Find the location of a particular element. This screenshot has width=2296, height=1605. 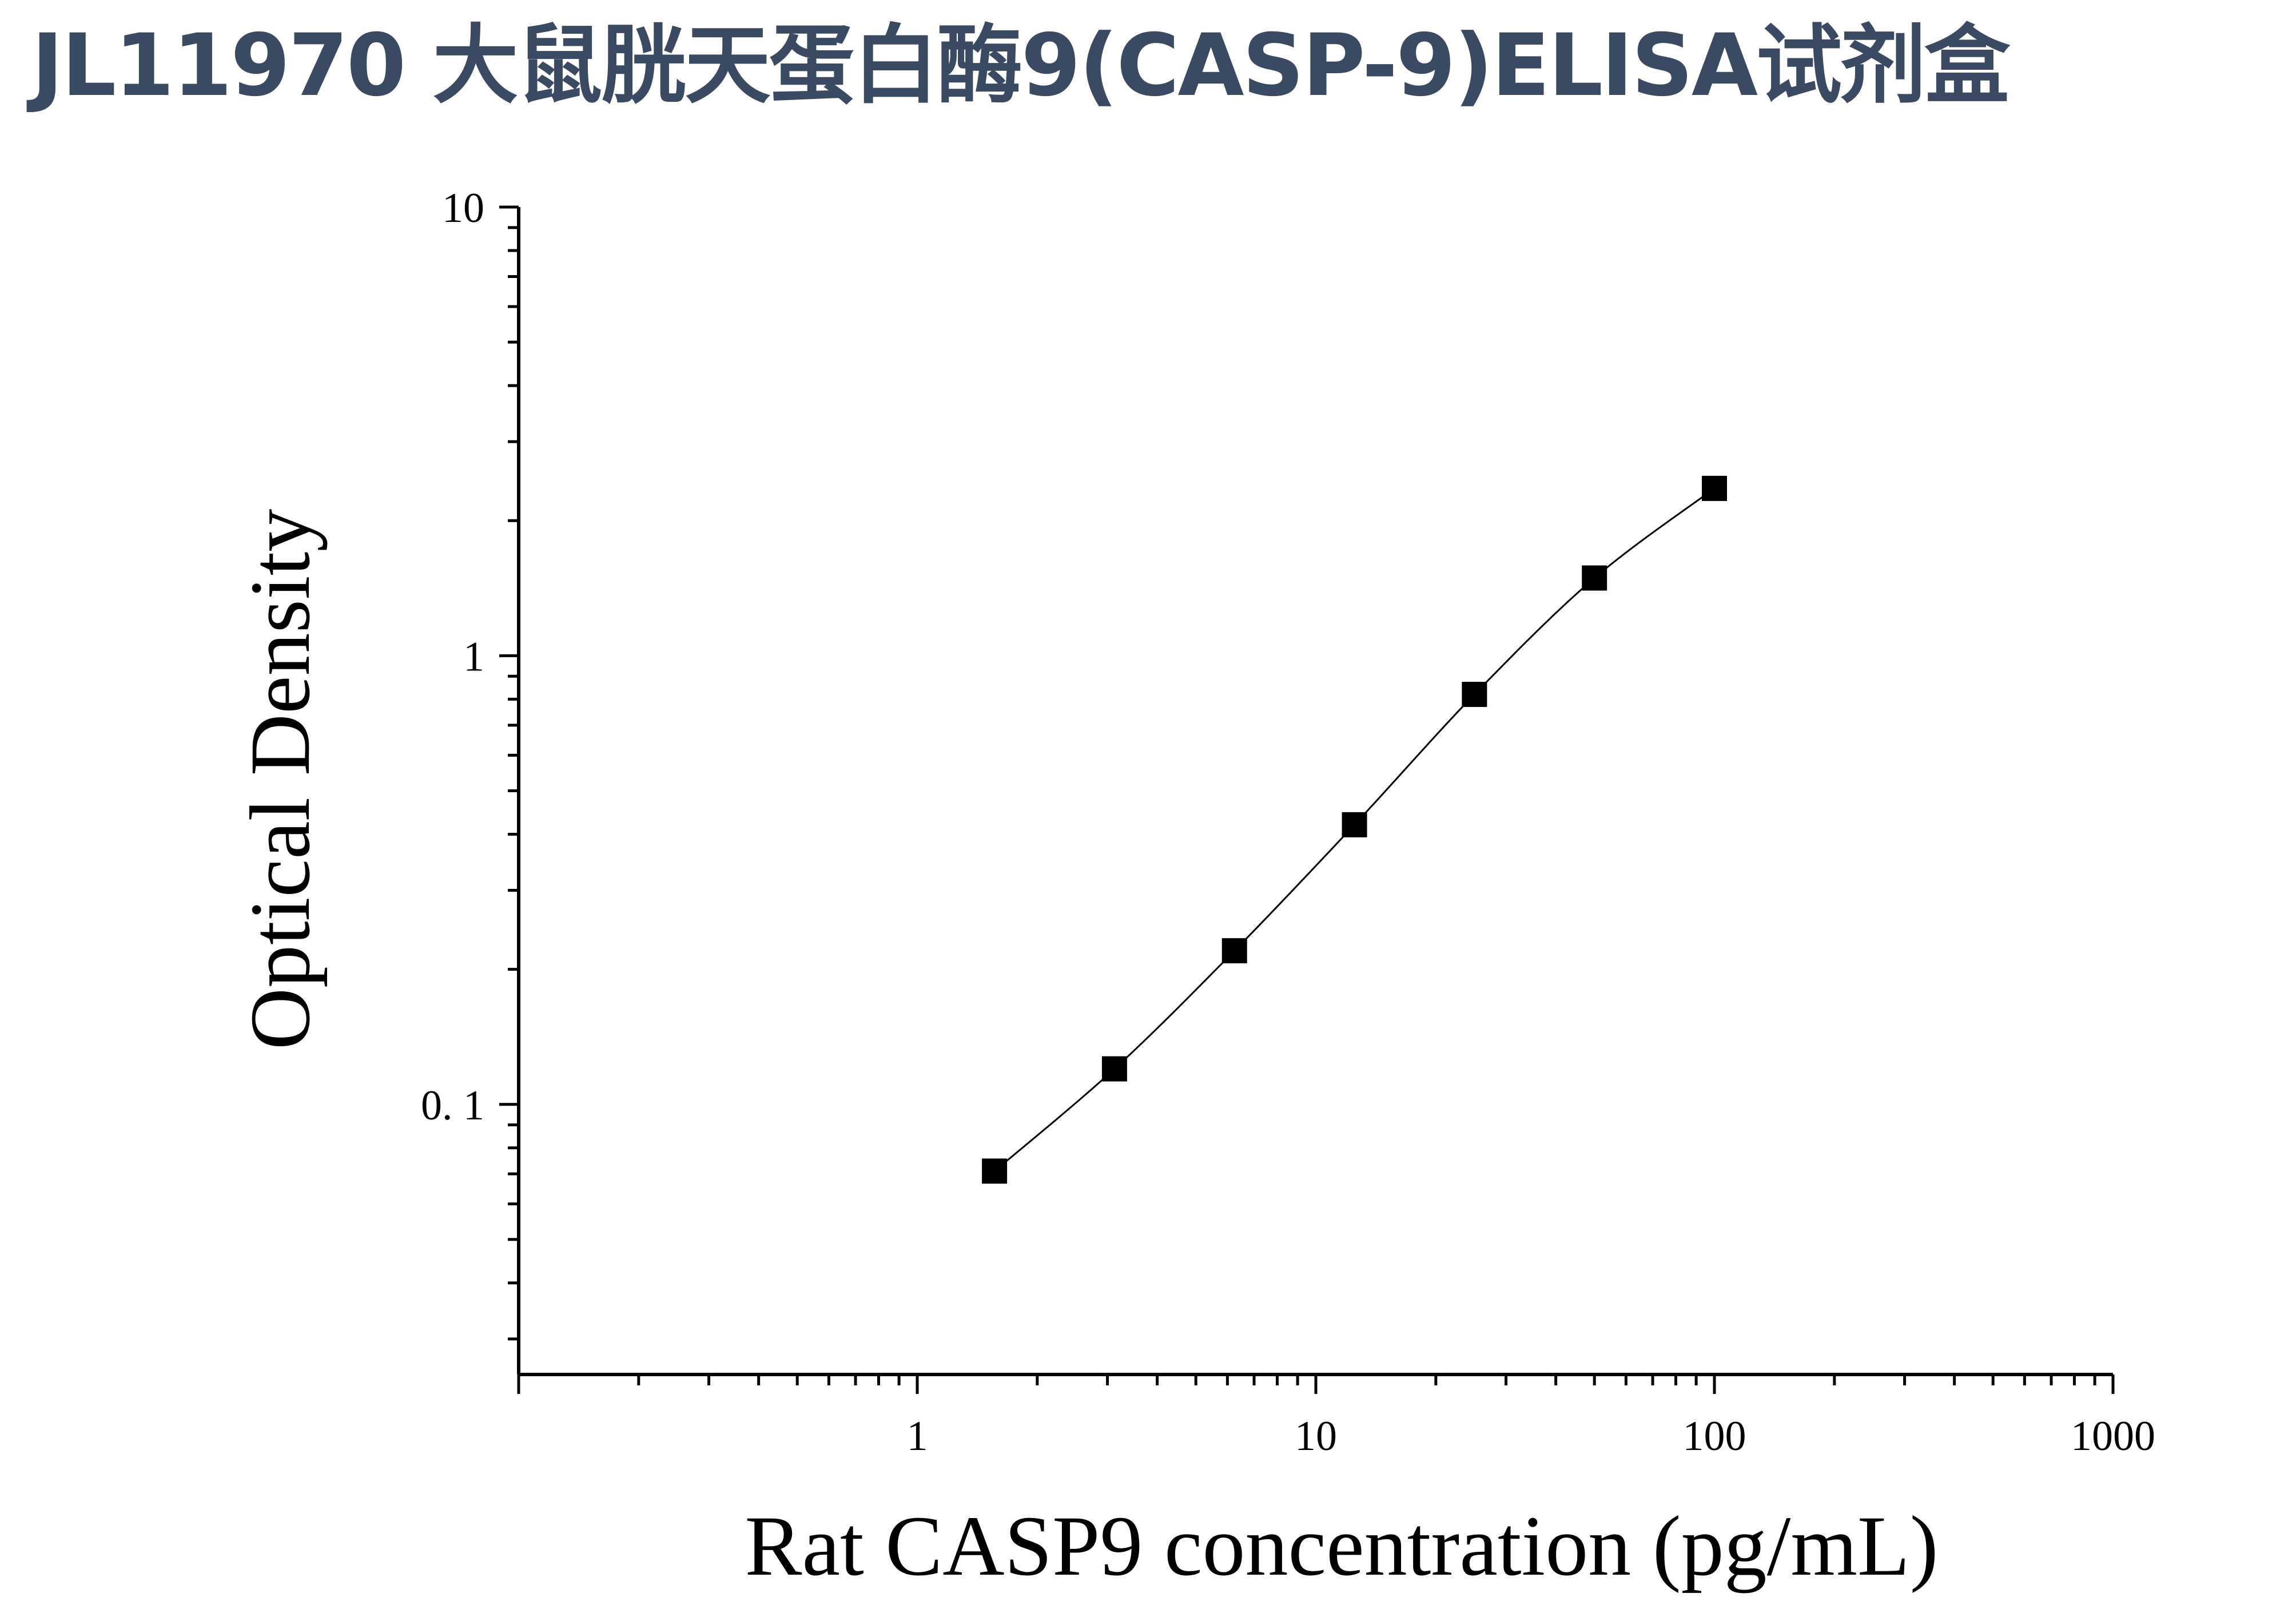

y-tick-label: 10 is located at coordinates (463, 208).